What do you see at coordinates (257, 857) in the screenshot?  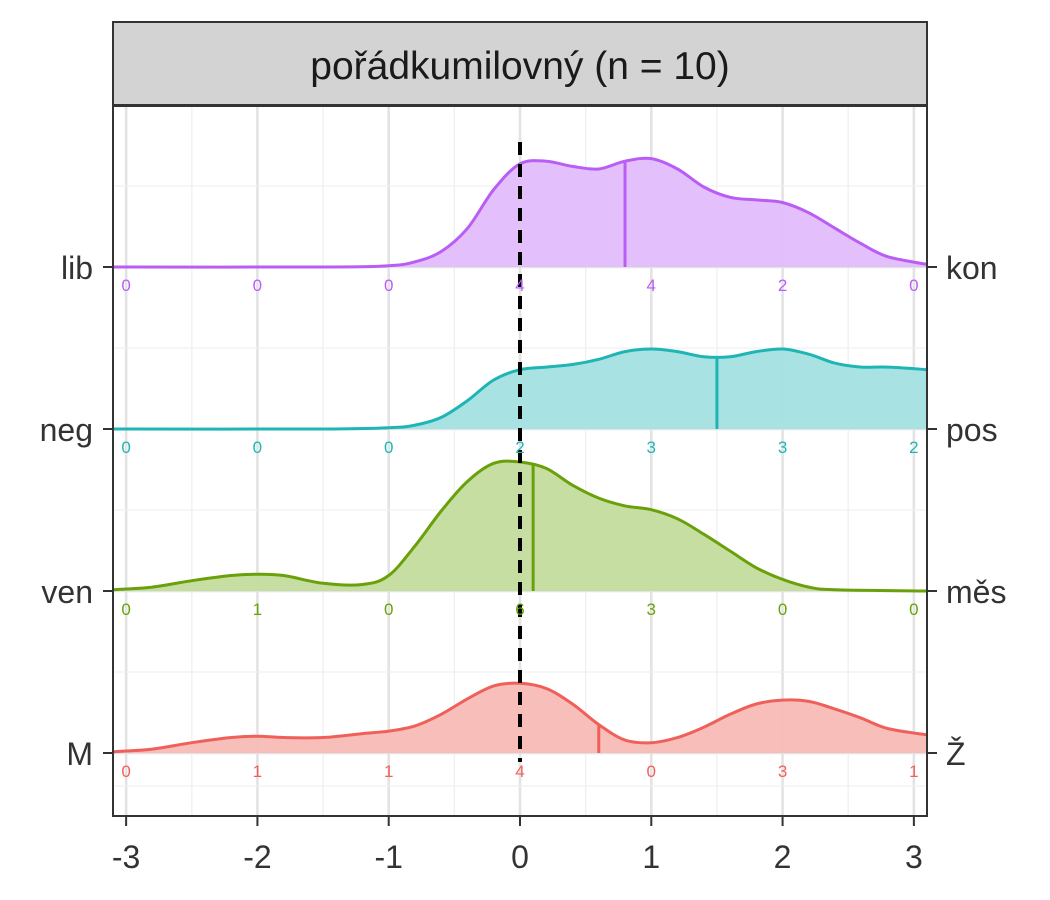 I see `x-tick-label: -2` at bounding box center [257, 857].